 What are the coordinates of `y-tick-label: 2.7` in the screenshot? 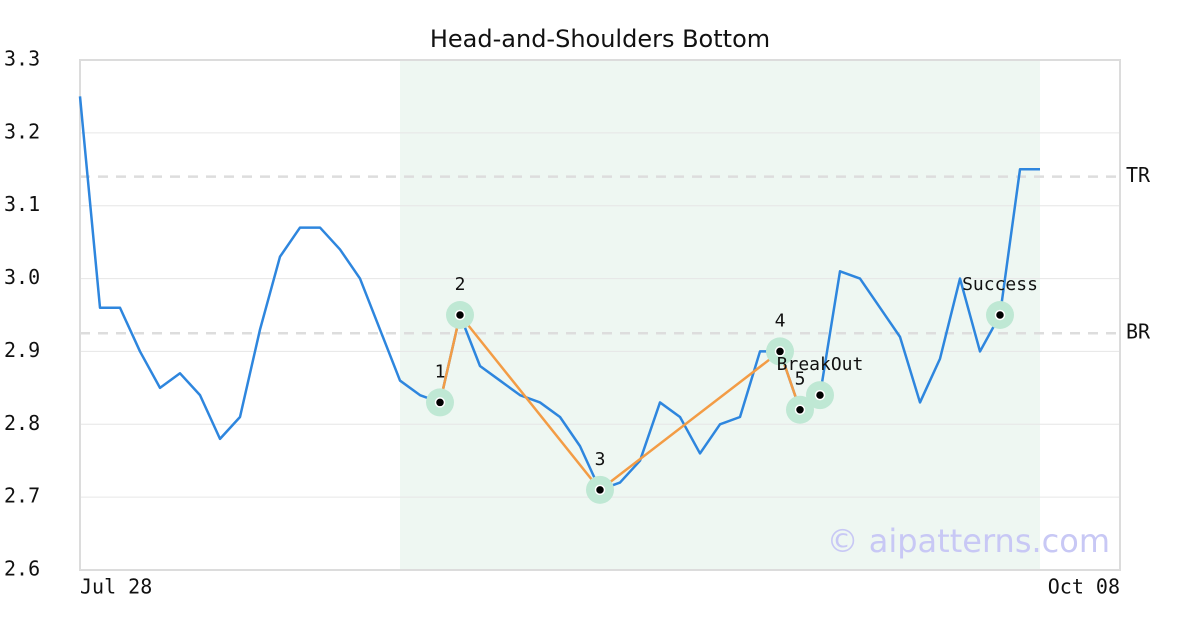 It's located at (22, 496).